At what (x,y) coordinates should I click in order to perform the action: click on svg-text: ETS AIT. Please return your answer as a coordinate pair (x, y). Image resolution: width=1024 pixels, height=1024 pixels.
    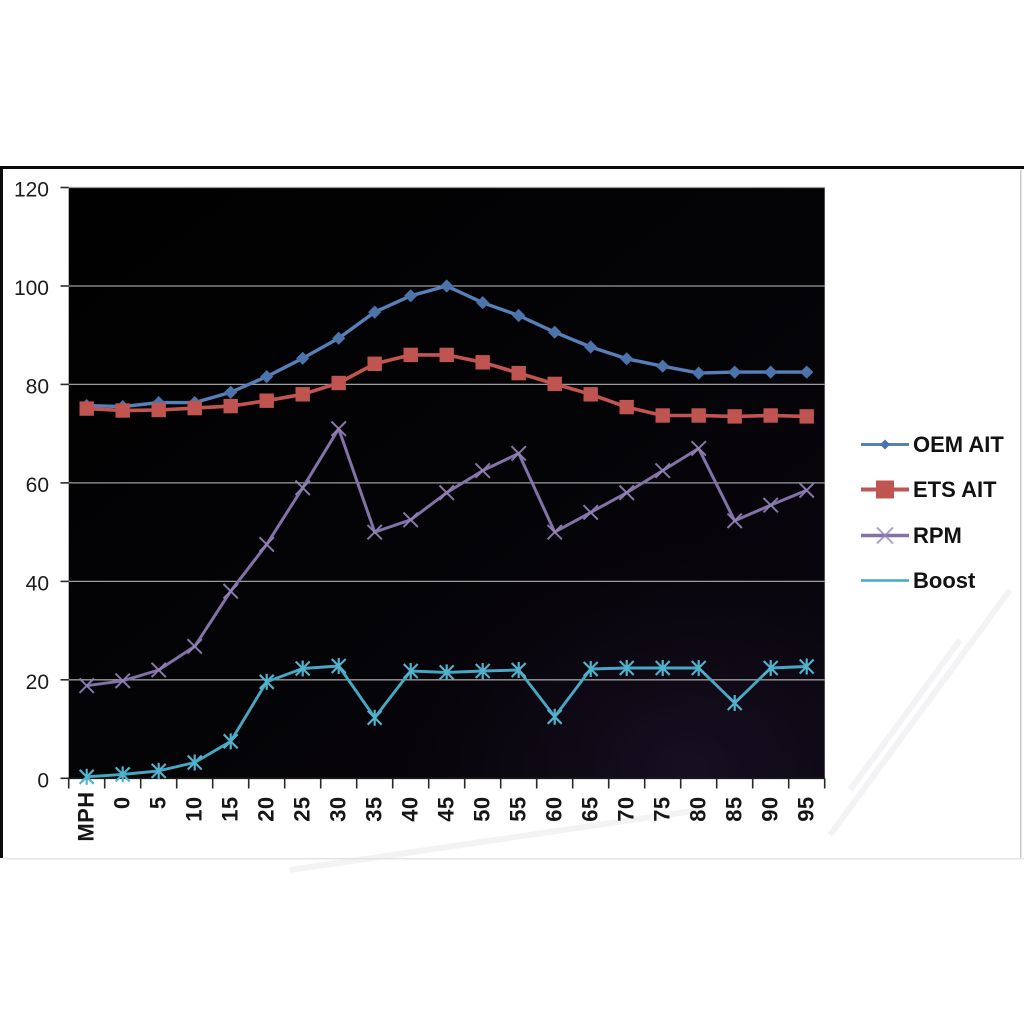
    Looking at the image, I should click on (955, 489).